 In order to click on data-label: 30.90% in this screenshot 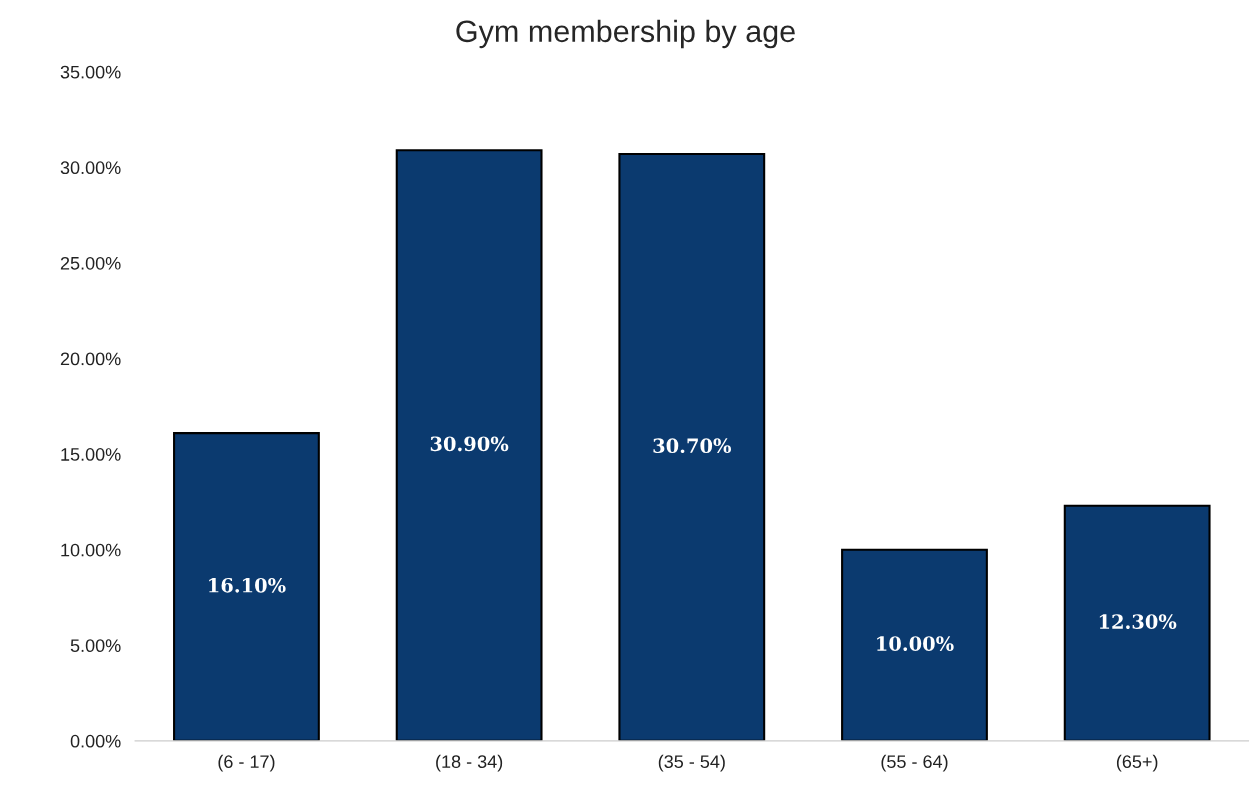, I will do `click(469, 444)`.